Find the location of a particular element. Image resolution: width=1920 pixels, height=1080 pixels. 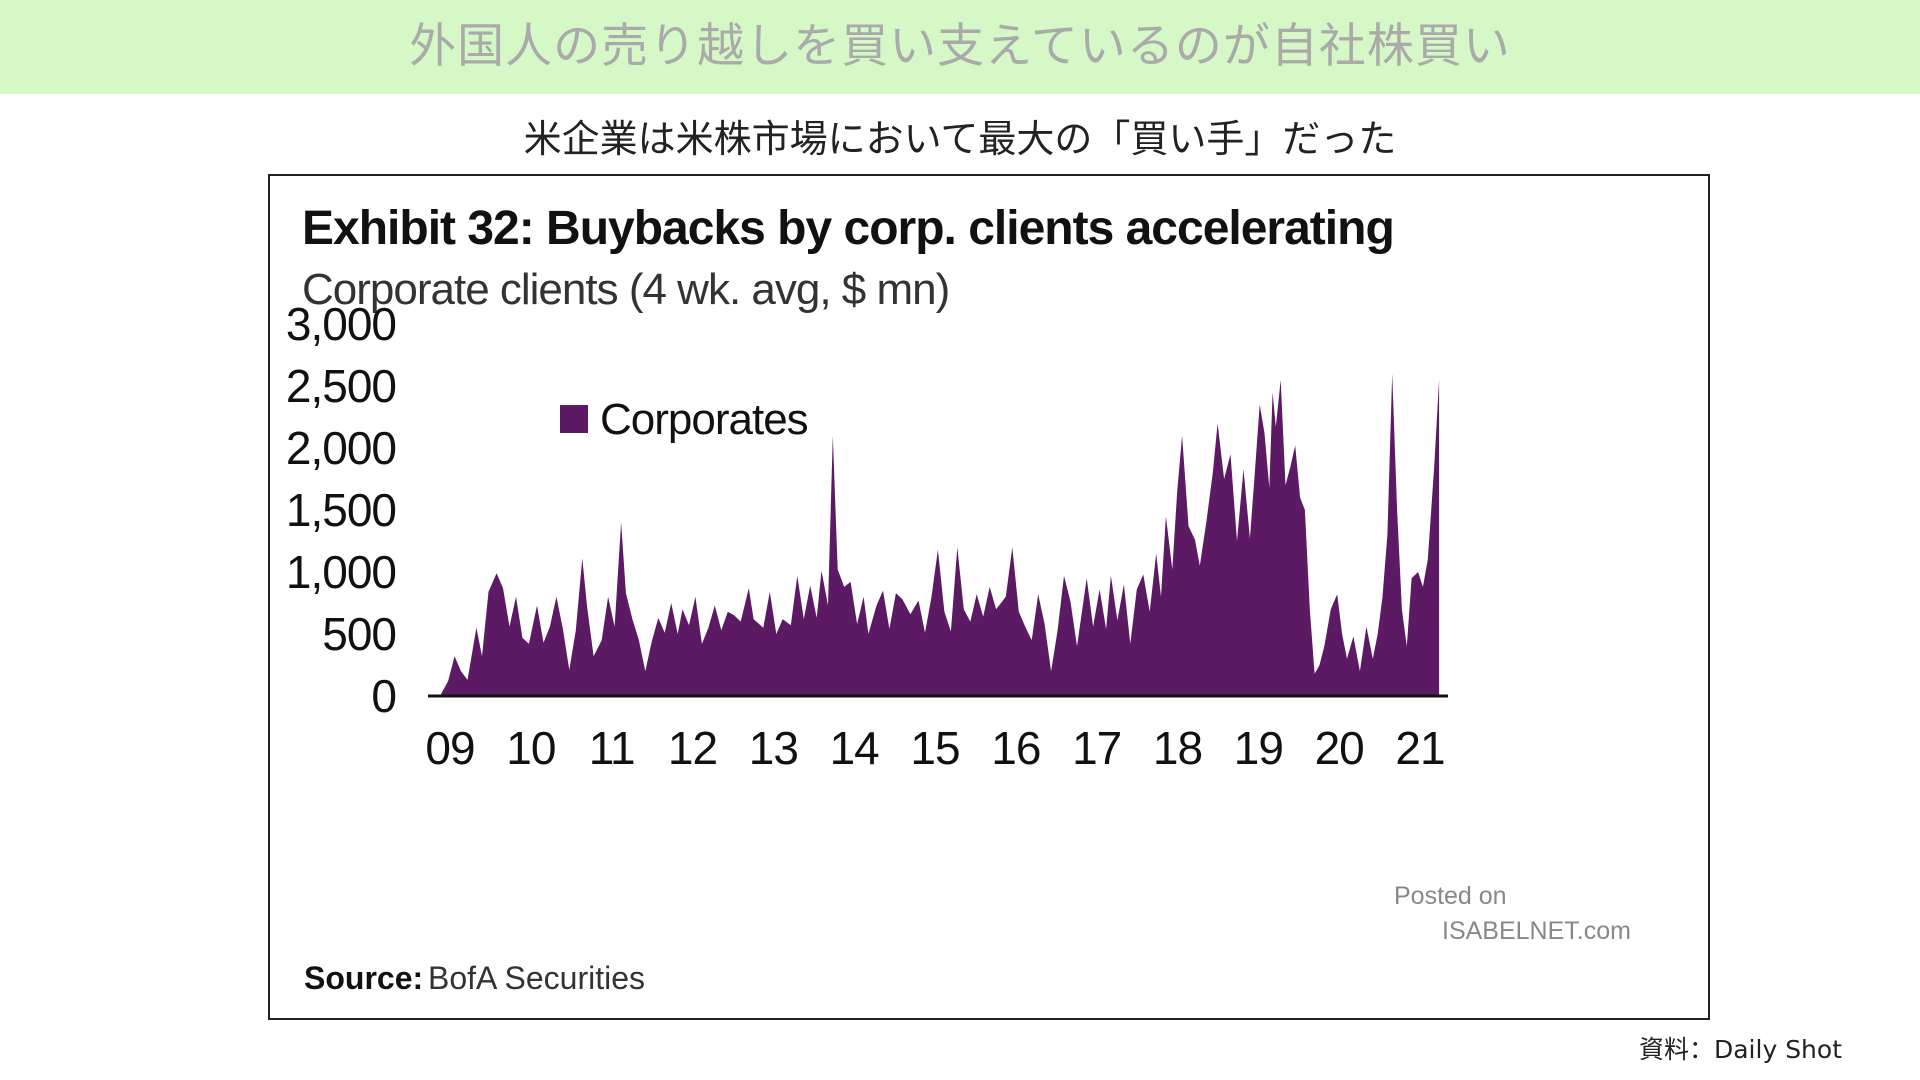

x-tick-label: 09 is located at coordinates (449, 748).